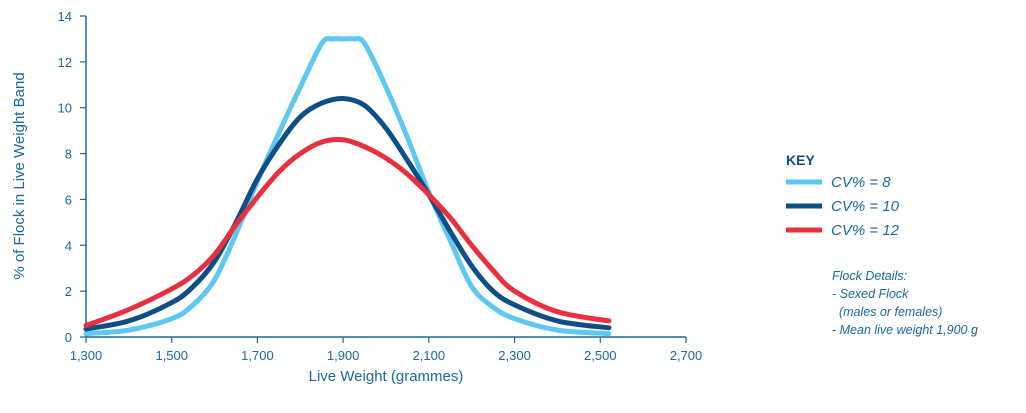 This screenshot has width=1026, height=413. Describe the element at coordinates (68, 245) in the screenshot. I see `y-tick-label: 4` at that location.